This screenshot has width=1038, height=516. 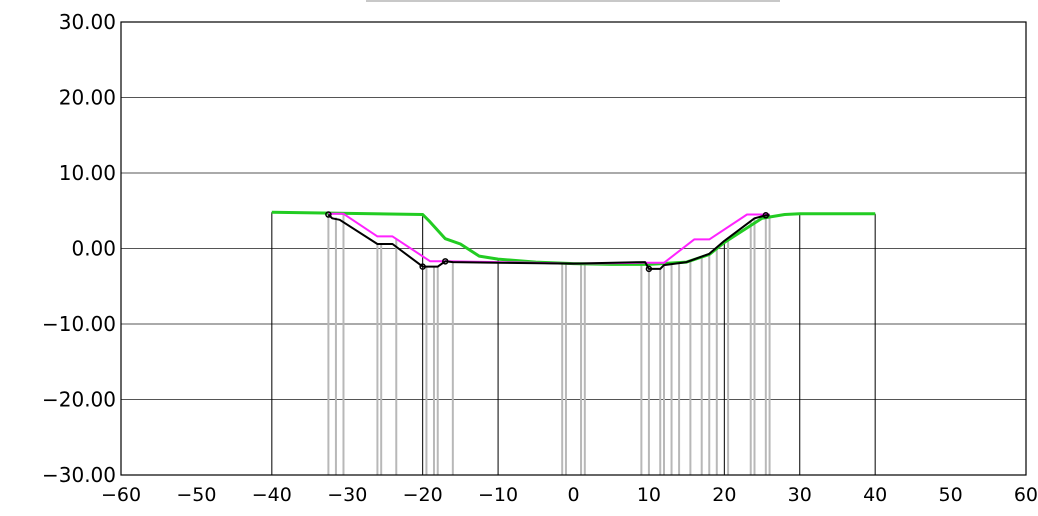 I want to click on x-tick-label: −20, so click(x=423, y=495).